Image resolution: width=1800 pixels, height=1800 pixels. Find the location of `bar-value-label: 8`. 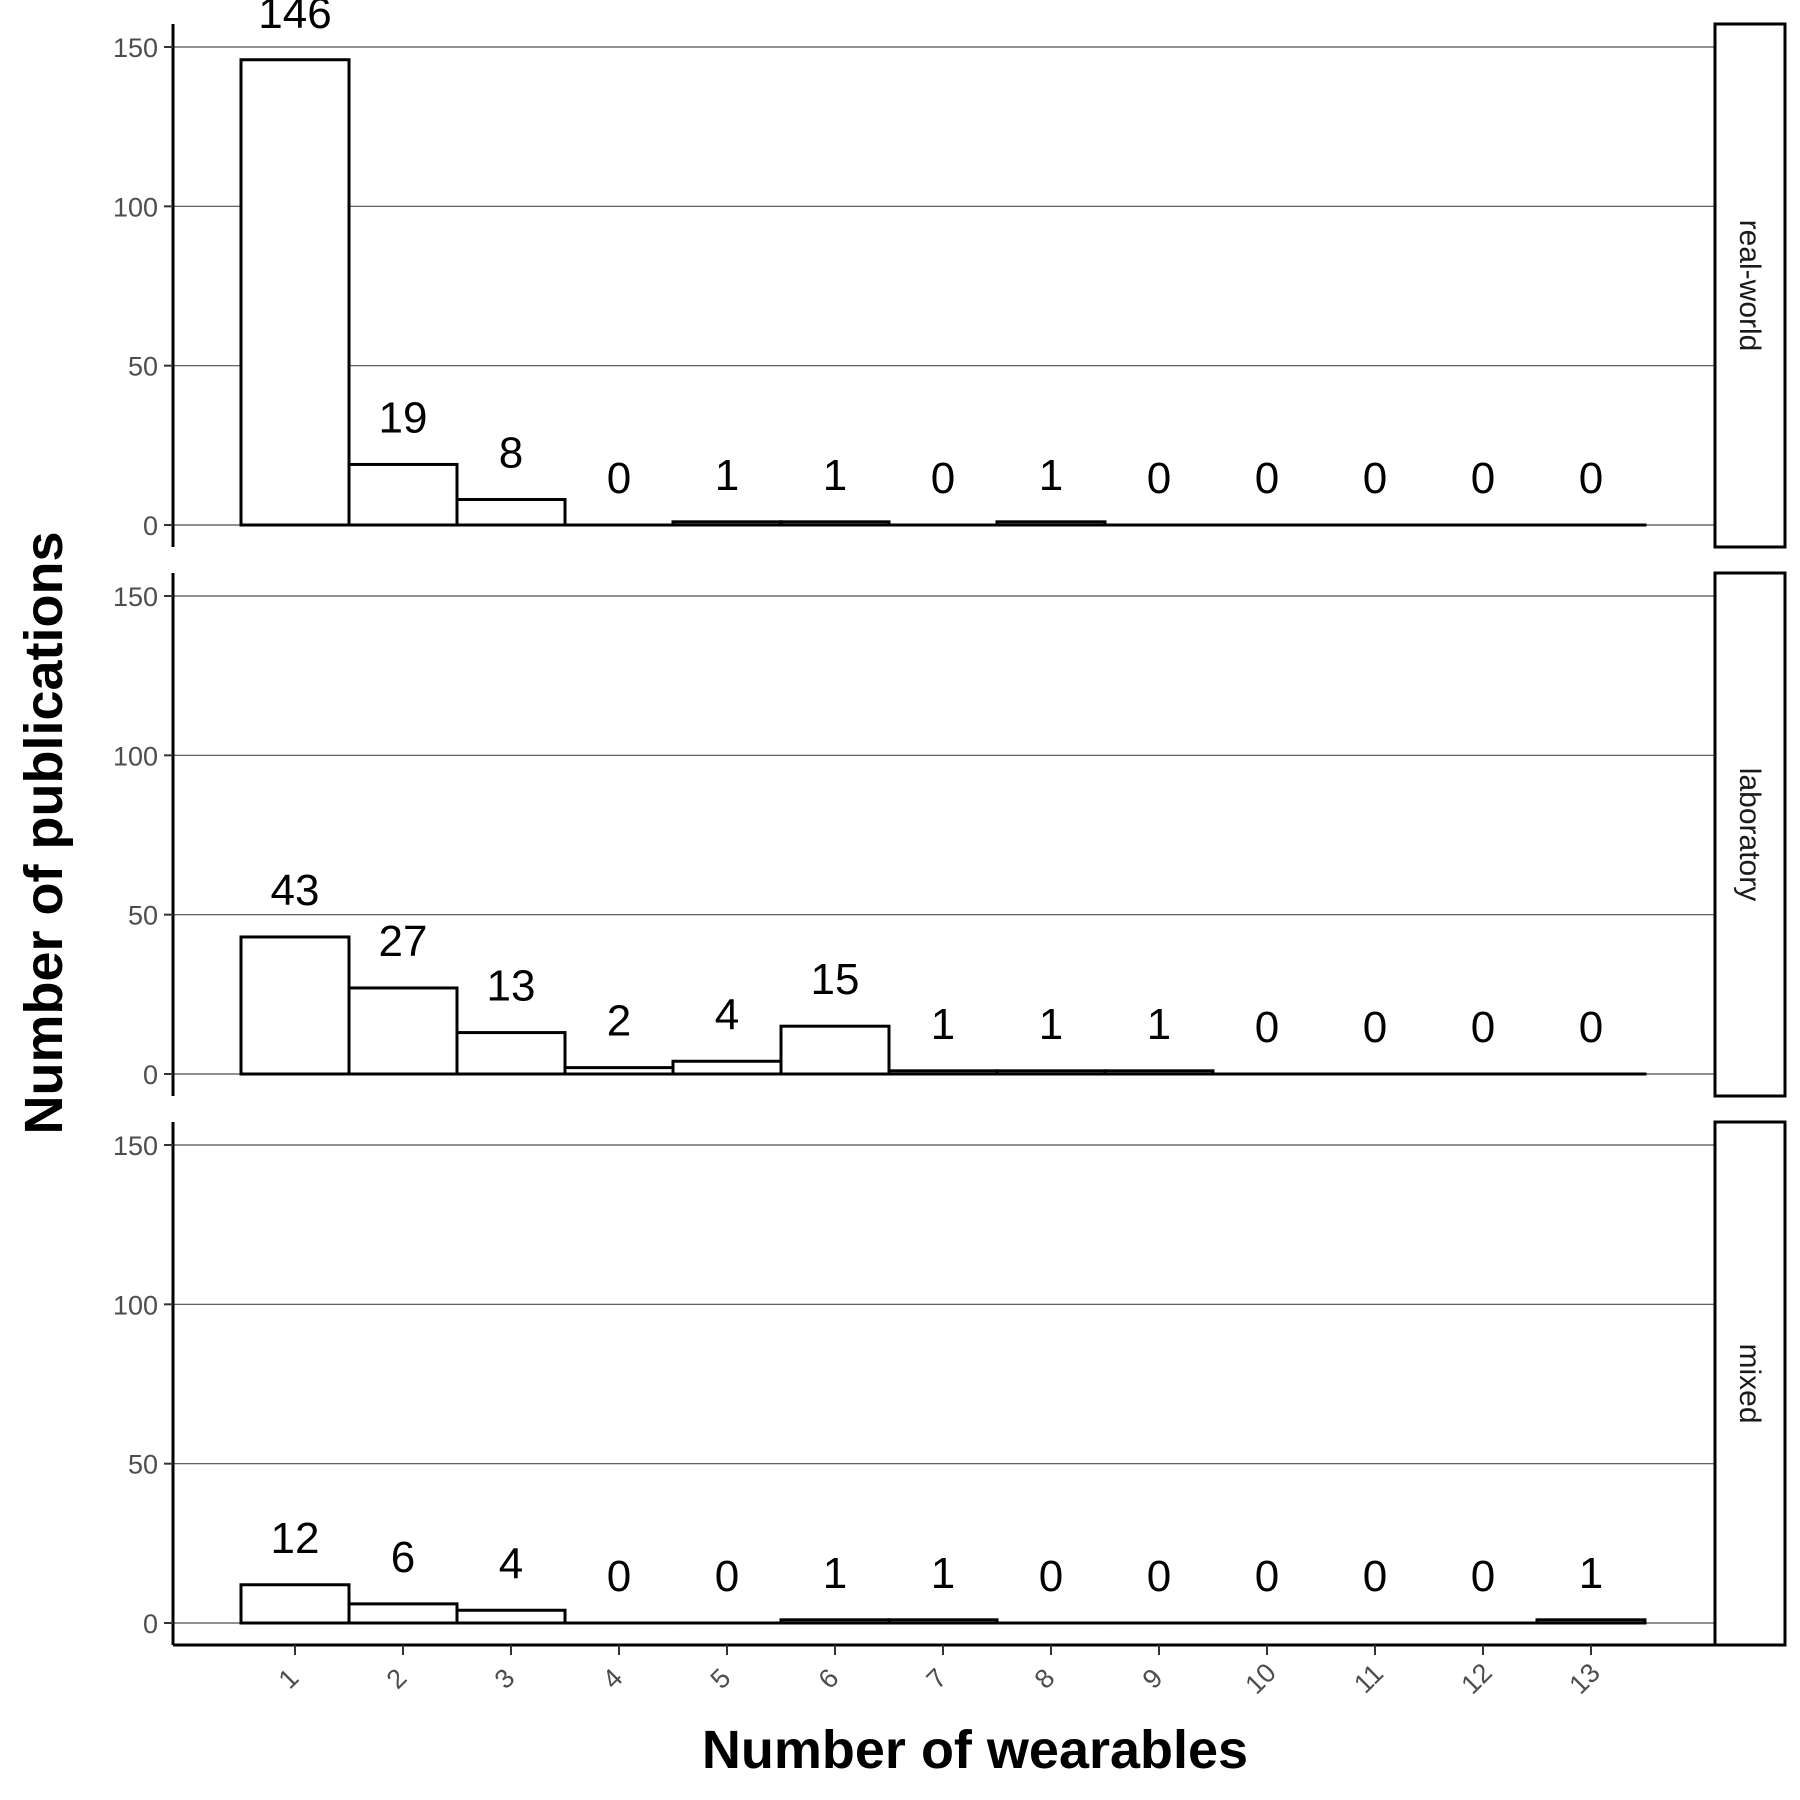

bar-value-label: 8 is located at coordinates (511, 453).